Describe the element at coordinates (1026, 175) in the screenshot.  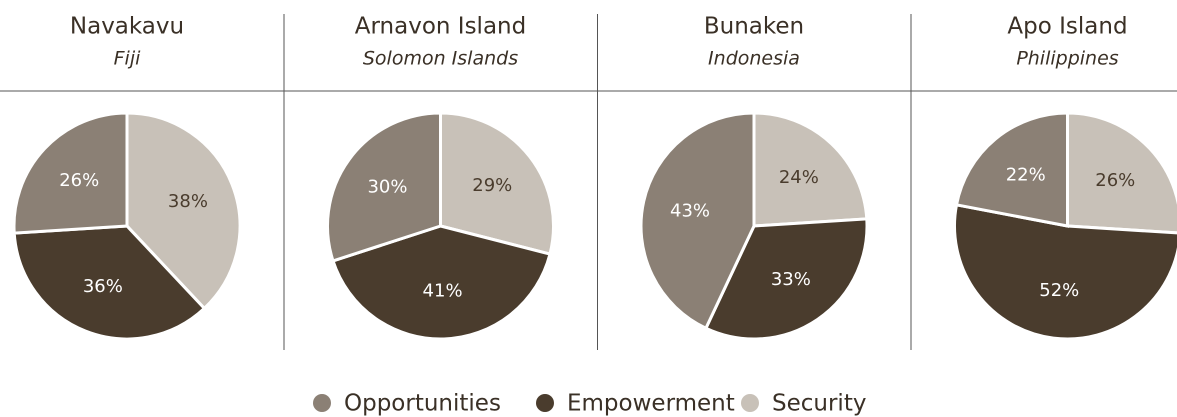
I see `slice-label: 22%` at that location.